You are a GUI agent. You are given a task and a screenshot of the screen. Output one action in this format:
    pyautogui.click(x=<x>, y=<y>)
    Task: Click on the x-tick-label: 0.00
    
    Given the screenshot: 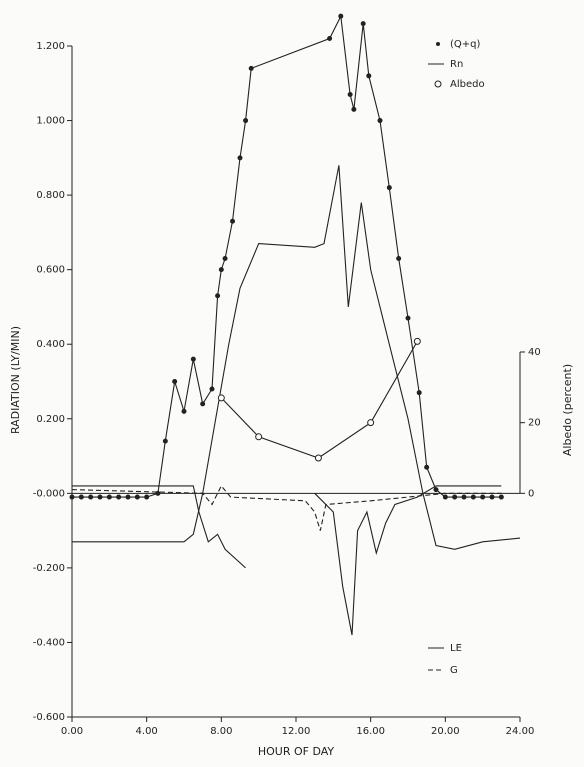 What is the action you would take?
    pyautogui.click(x=72, y=731)
    